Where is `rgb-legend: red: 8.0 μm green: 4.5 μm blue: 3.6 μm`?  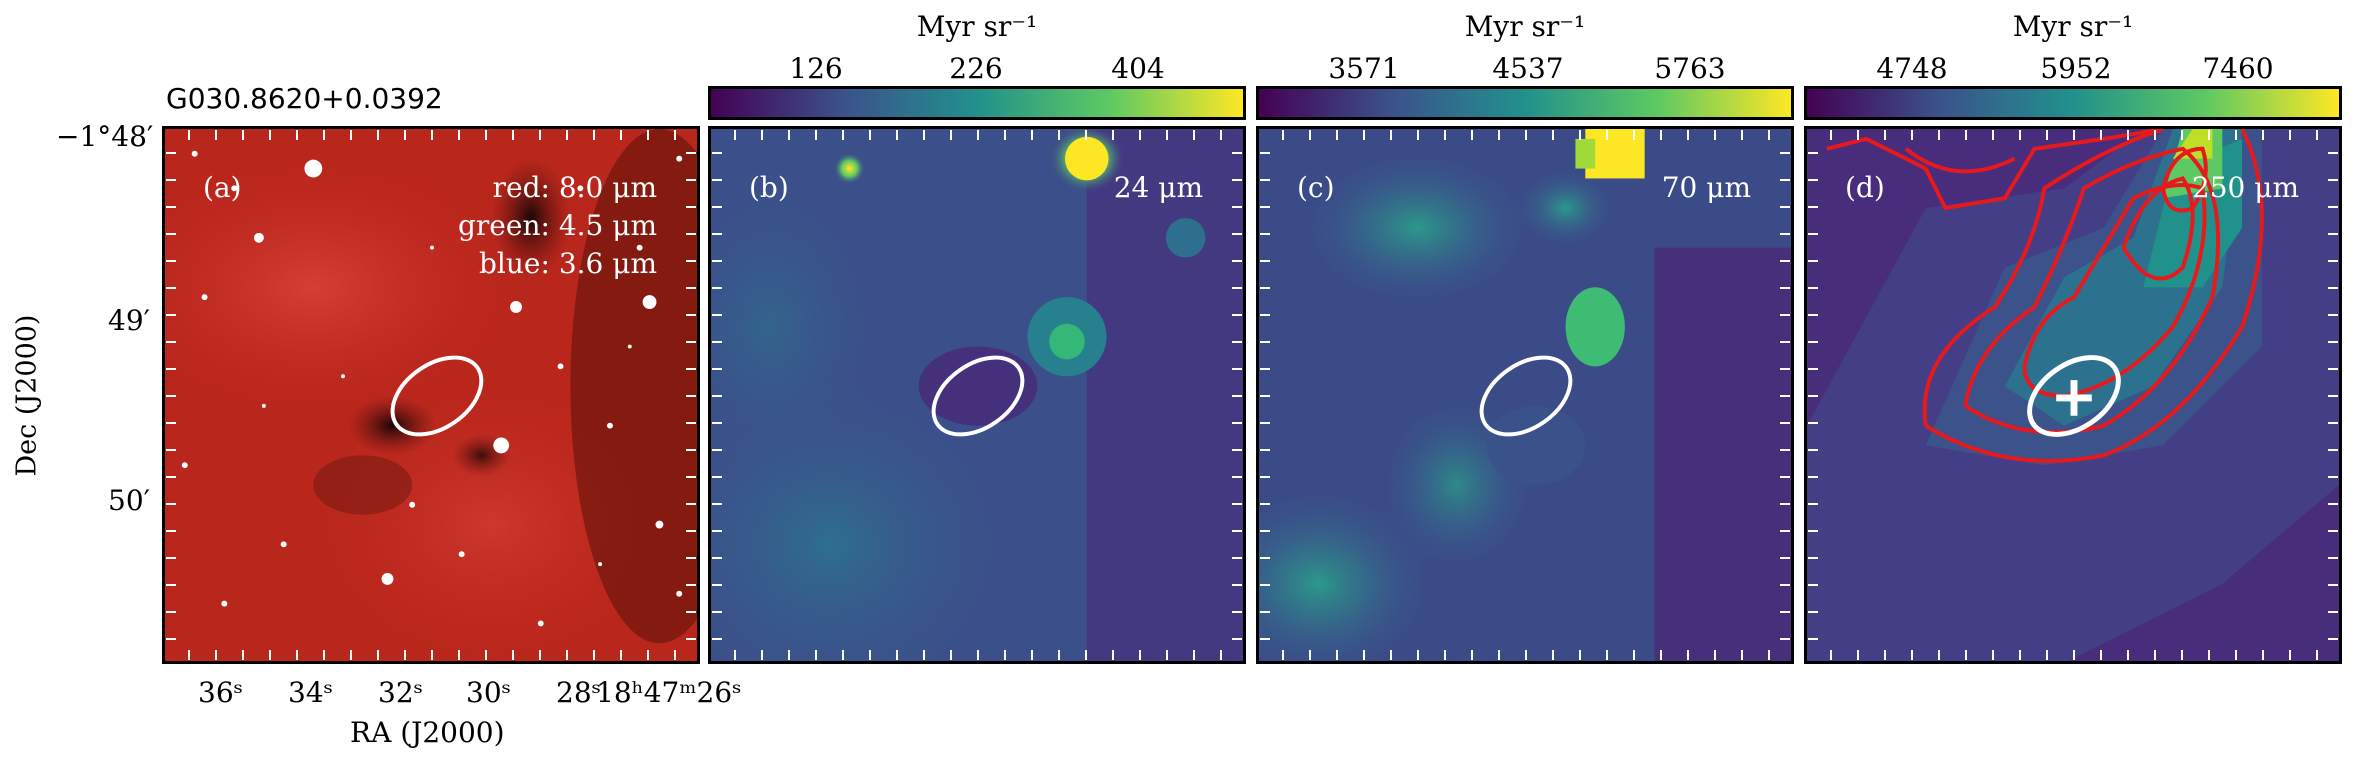
rgb-legend: red: 8.0 μm green: 4.5 μm blue: 3.6 μm is located at coordinates (557, 226).